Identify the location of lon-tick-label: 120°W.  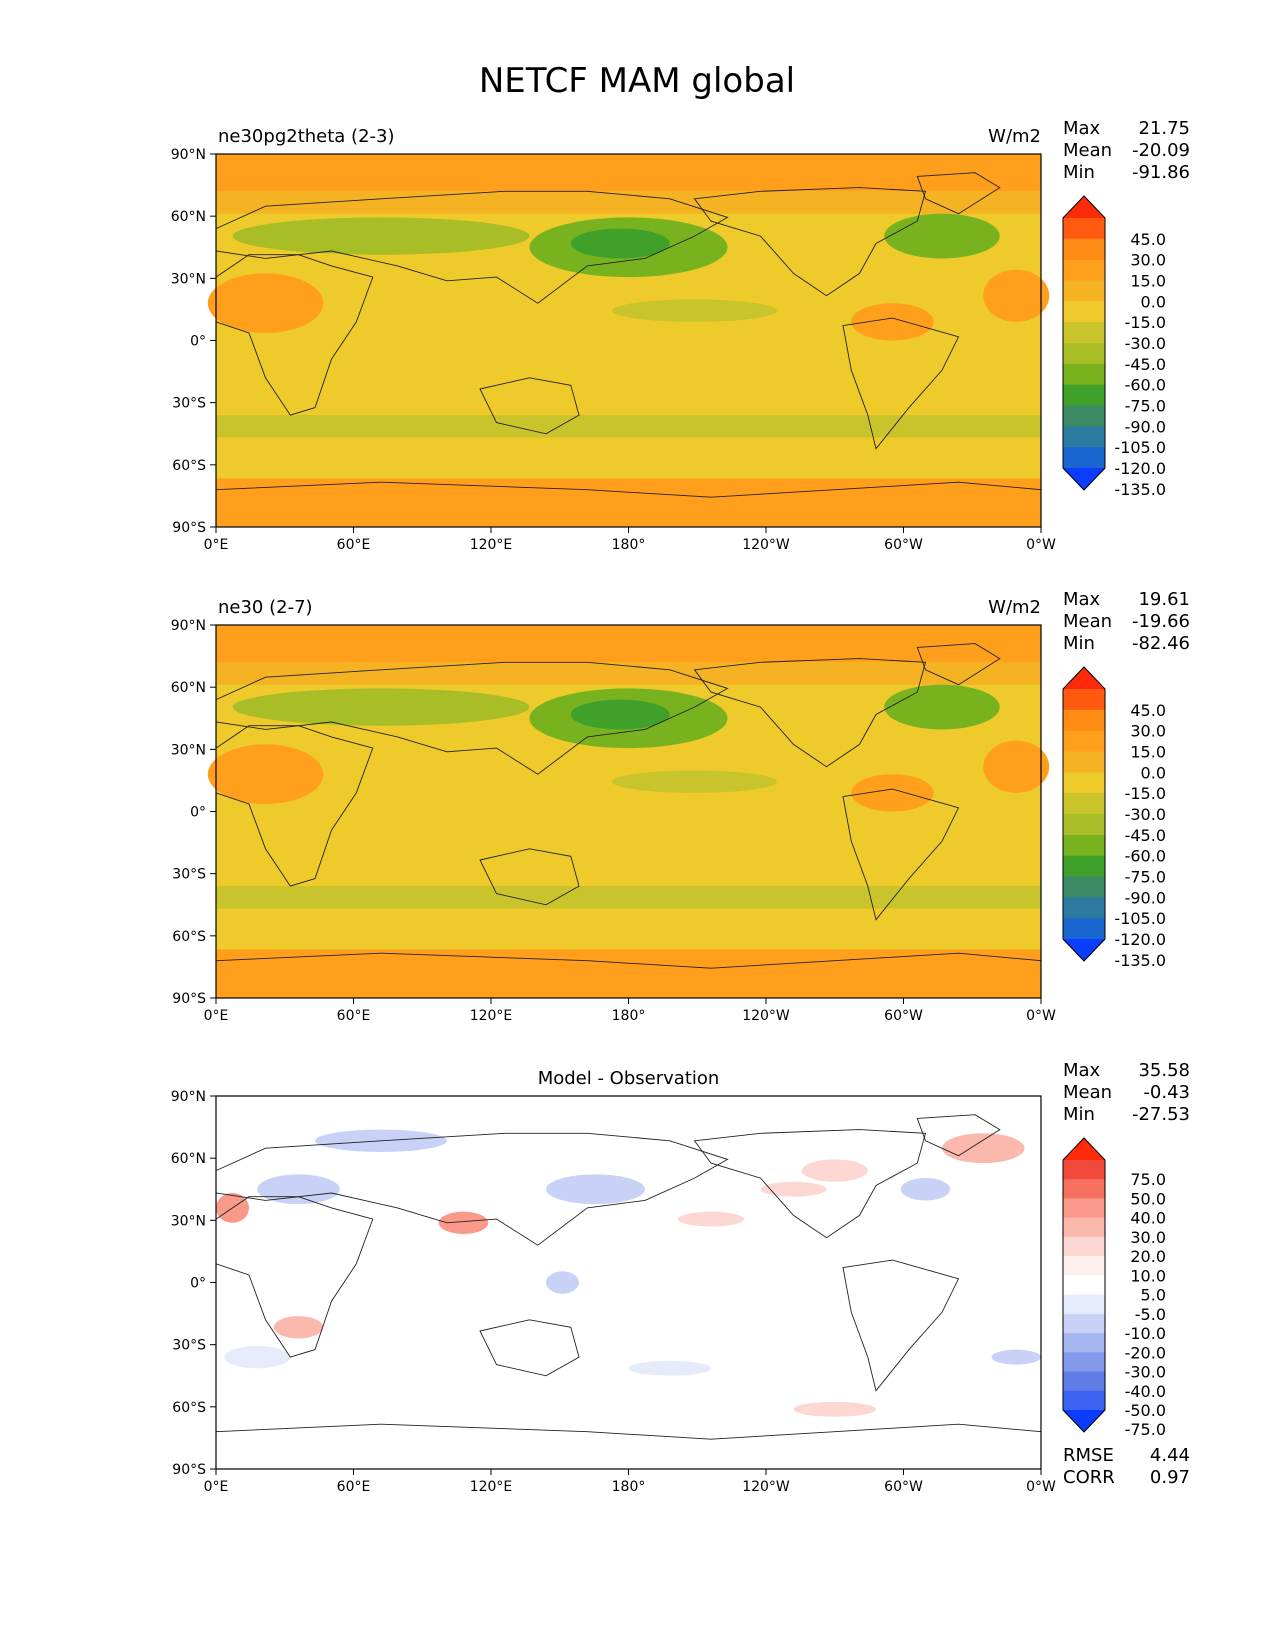
(766, 545).